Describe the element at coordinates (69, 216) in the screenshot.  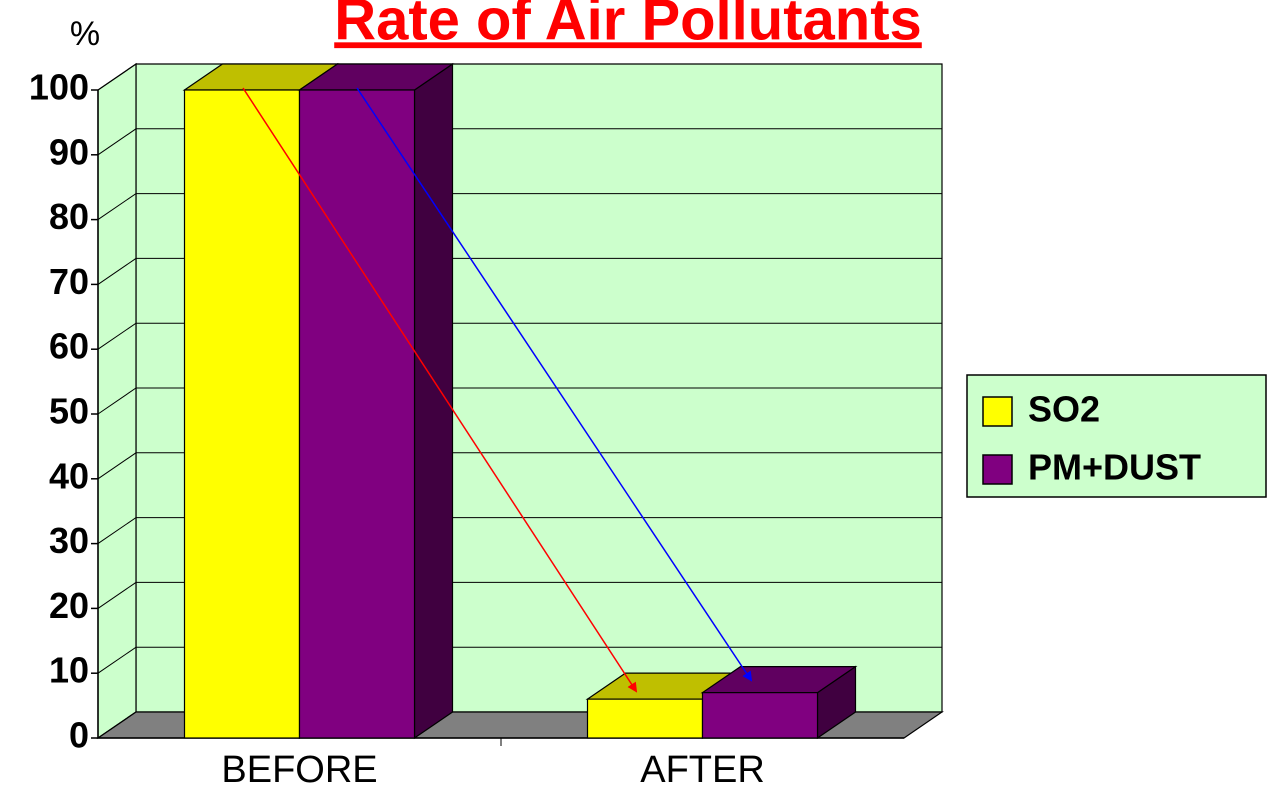
I see `y-tick-label: 80` at that location.